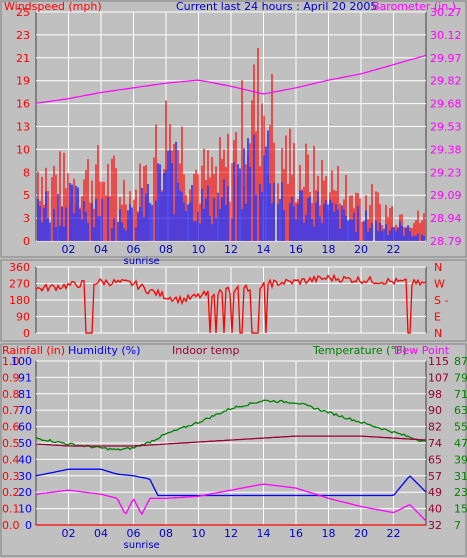 The width and height of the screenshot is (467, 558). What do you see at coordinates (104, 350) in the screenshot?
I see `humidity-axis-title: Humidity (%)` at bounding box center [104, 350].